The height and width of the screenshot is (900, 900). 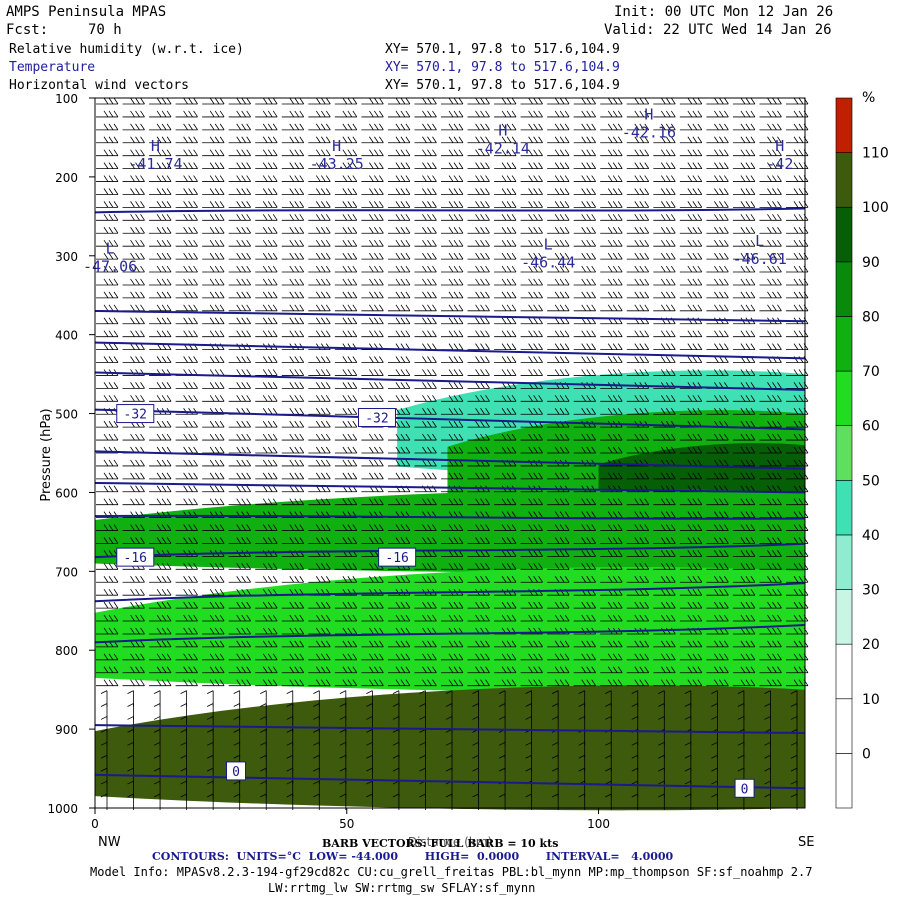 What do you see at coordinates (868, 98) in the screenshot?
I see `colorbar-unit: %` at bounding box center [868, 98].